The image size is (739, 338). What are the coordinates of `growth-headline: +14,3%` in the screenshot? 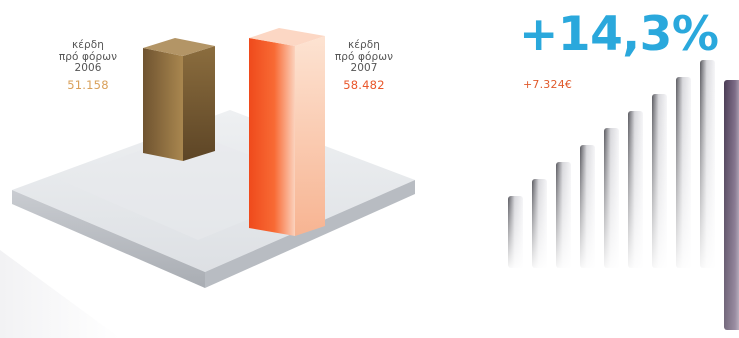 It's located at (619, 34).